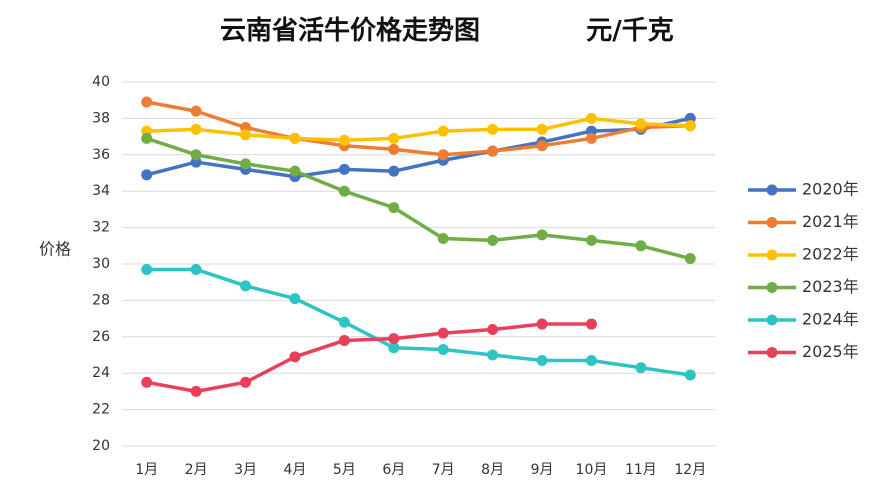 This screenshot has height=500, width=885. What do you see at coordinates (641, 470) in the screenshot?
I see `x-tick-label: 11月` at bounding box center [641, 470].